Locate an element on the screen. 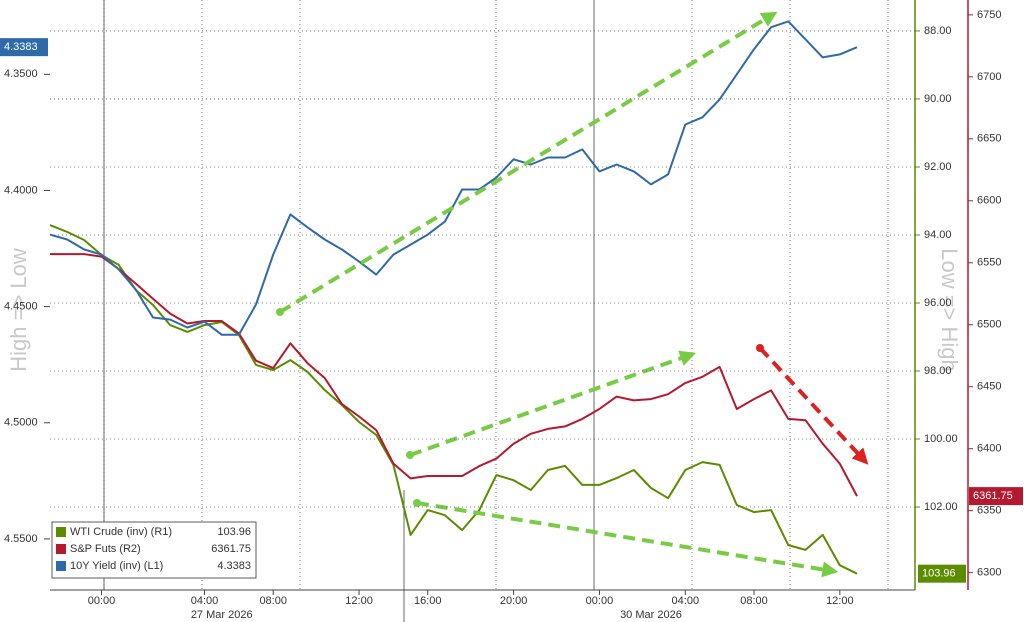 Image resolution: width=1024 pixels, height=622 pixels. x-tick-label: 20:00 is located at coordinates (514, 601).